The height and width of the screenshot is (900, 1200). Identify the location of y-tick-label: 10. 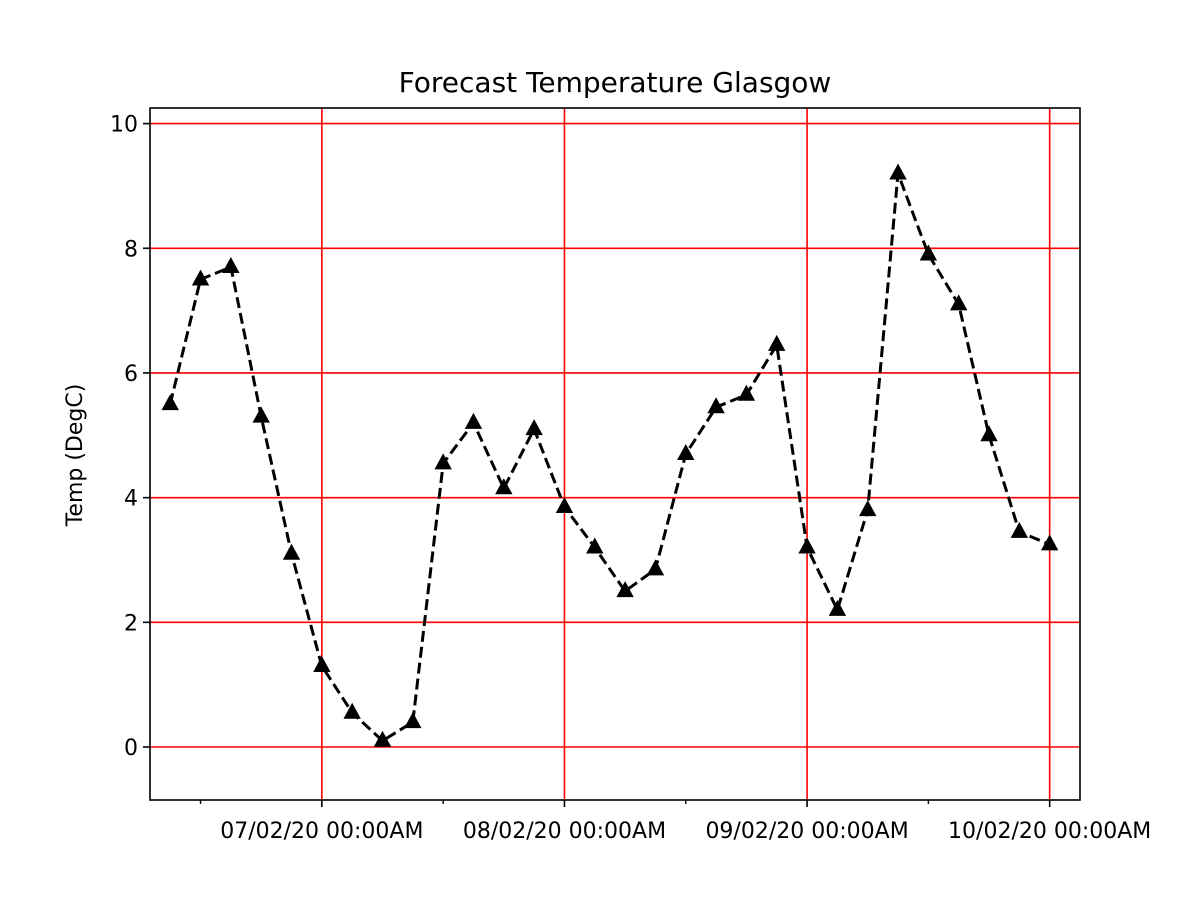
(124, 125).